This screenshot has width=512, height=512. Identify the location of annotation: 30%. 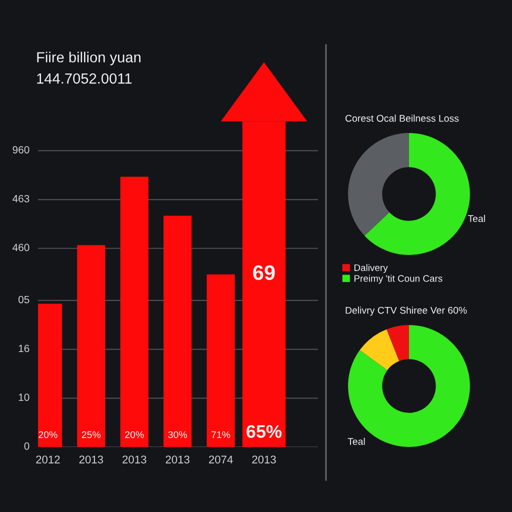
(177, 434).